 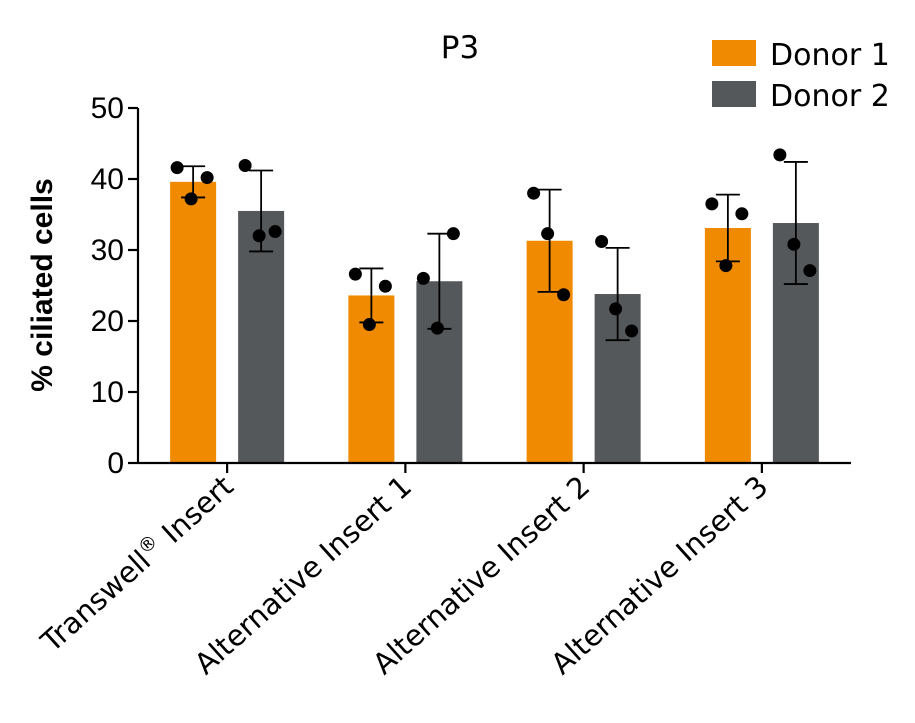 What do you see at coordinates (42, 284) in the screenshot?
I see `y-axis-label: % ciliated cells` at bounding box center [42, 284].